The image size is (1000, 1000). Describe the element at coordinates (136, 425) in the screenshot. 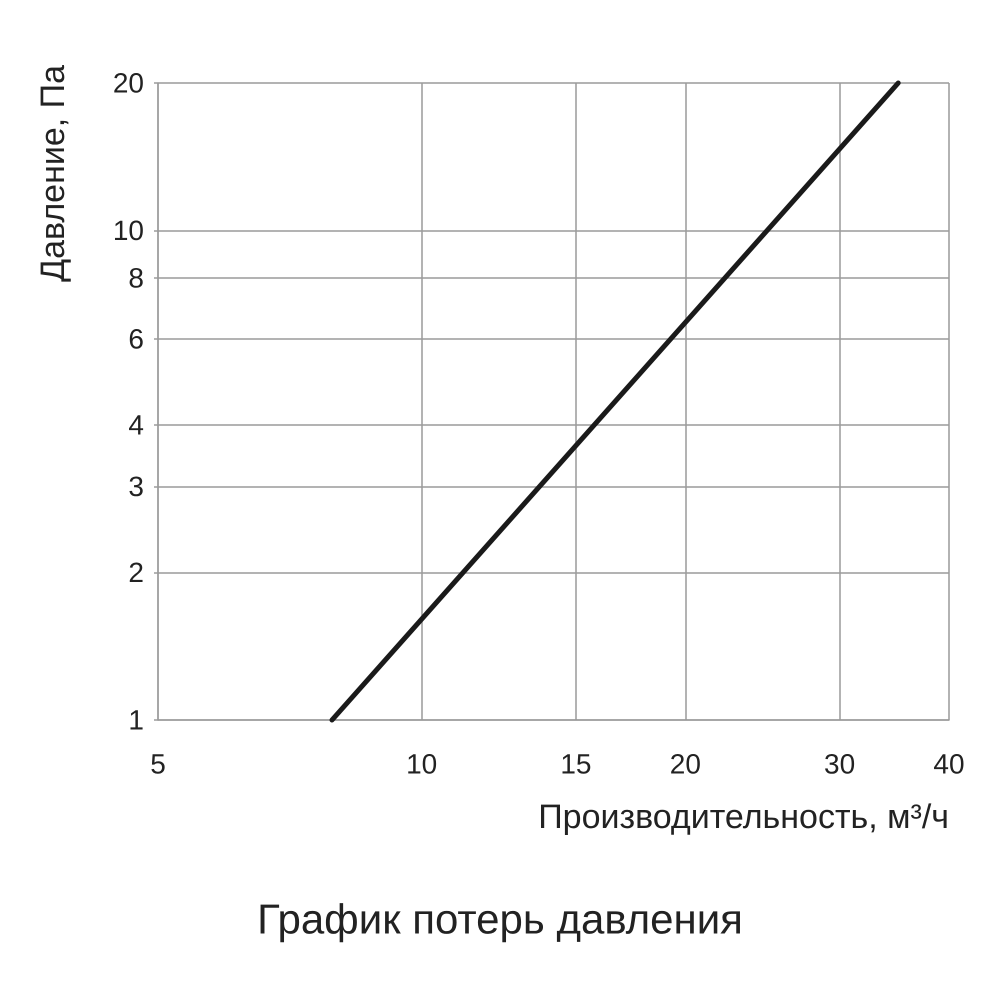

I see `y-tick-label: 4` at that location.